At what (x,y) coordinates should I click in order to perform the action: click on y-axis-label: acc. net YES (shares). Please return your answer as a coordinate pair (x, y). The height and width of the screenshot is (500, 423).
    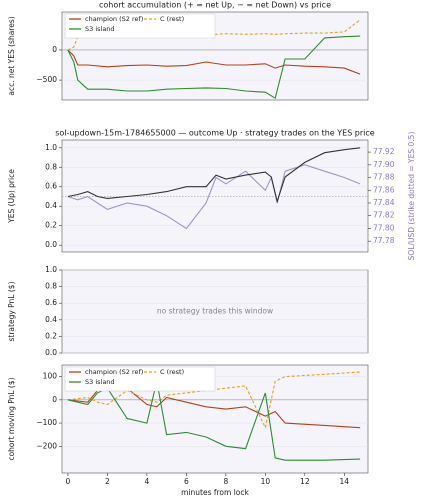
    Looking at the image, I should click on (11, 55).